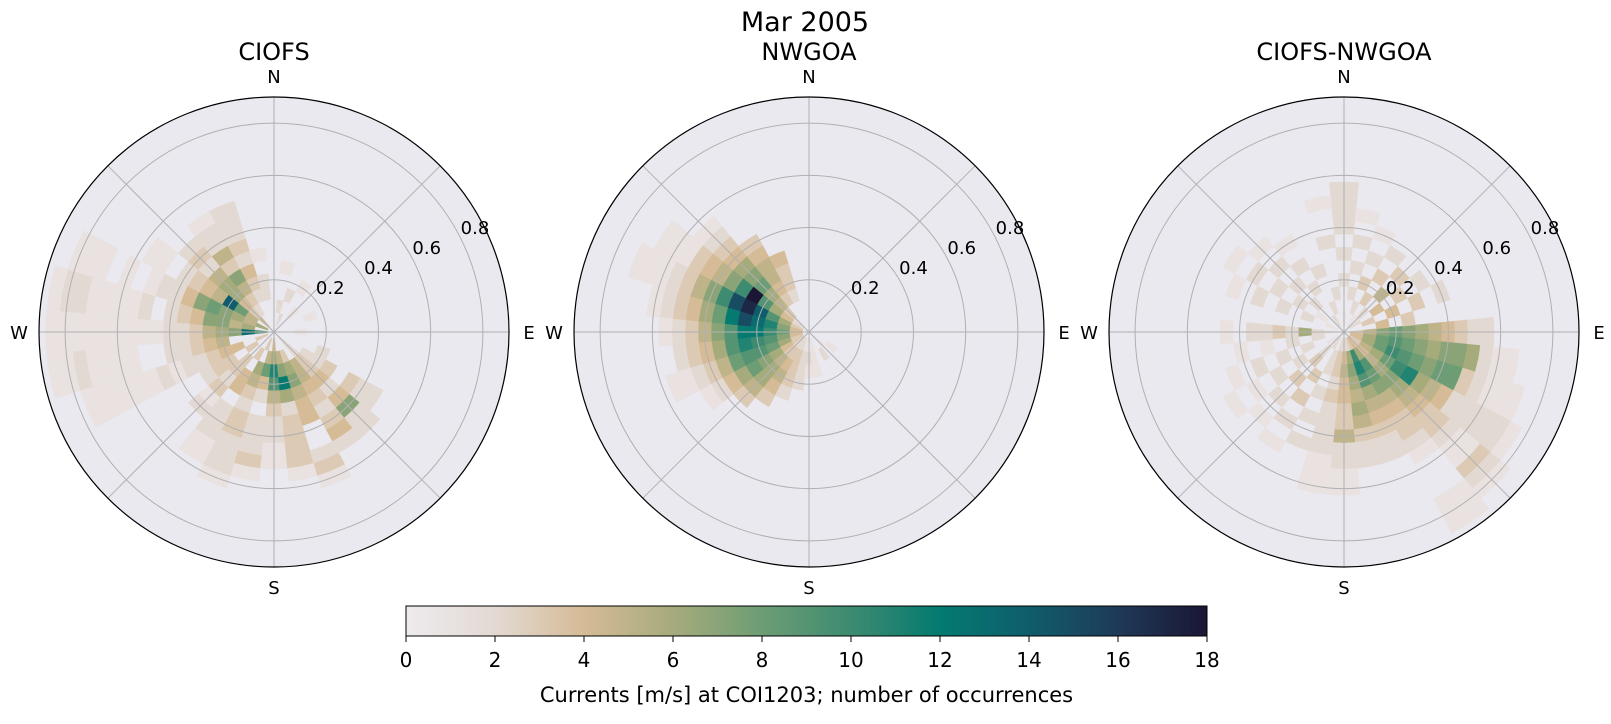 The width and height of the screenshot is (1611, 724). What do you see at coordinates (1344, 52) in the screenshot?
I see `panel-title: CIOFS-NWGOA` at bounding box center [1344, 52].